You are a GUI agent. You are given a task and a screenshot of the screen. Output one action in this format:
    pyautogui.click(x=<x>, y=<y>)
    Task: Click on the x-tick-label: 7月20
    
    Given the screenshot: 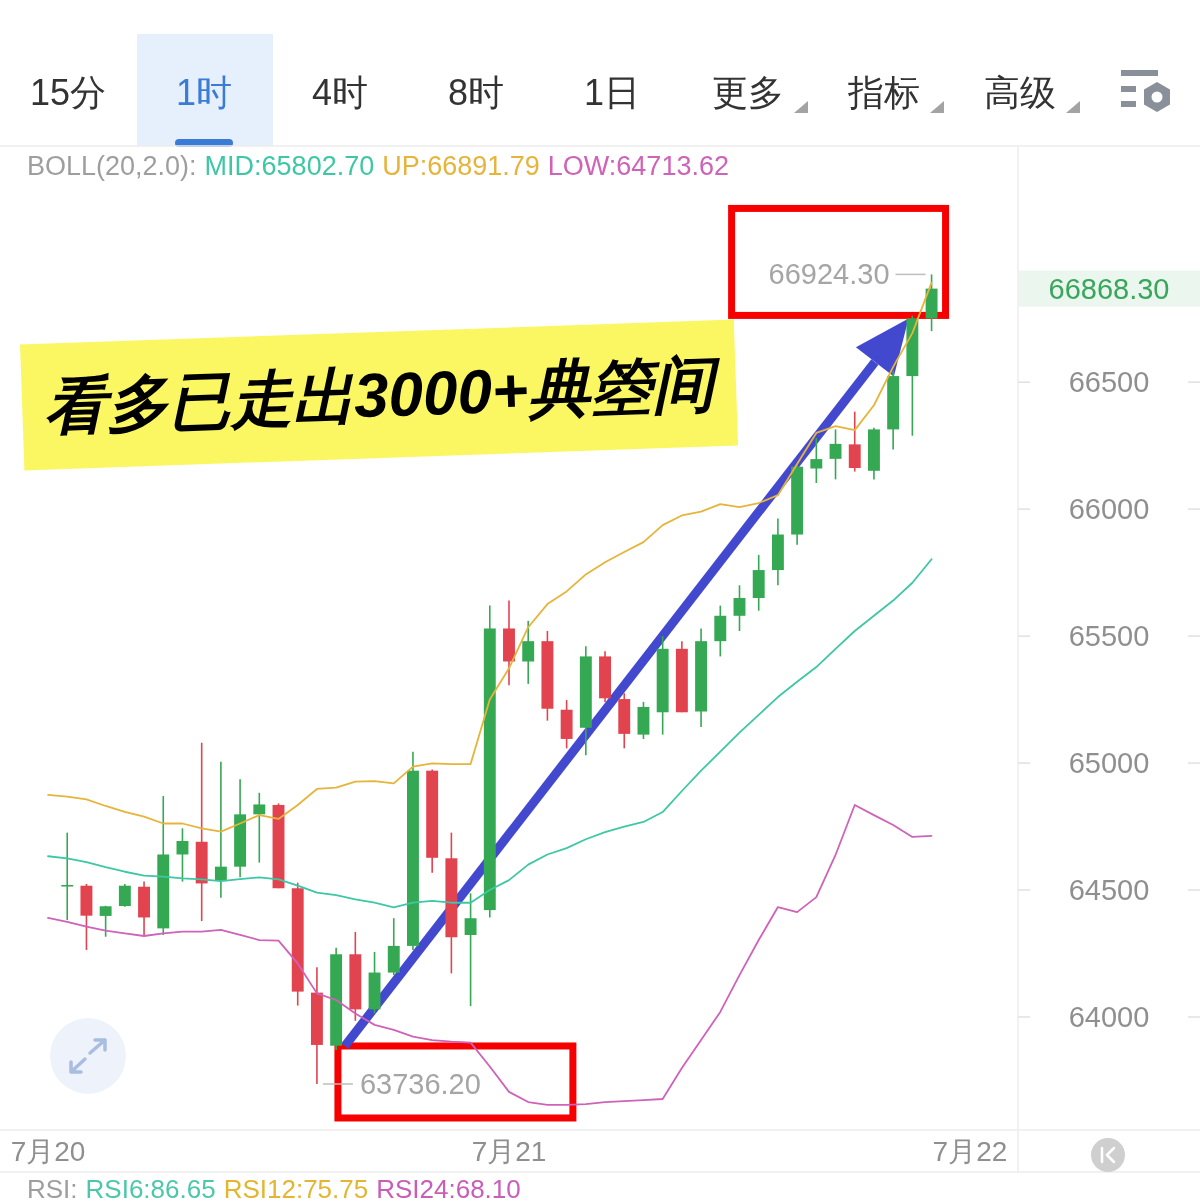 What is the action you would take?
    pyautogui.click(x=48, y=1151)
    